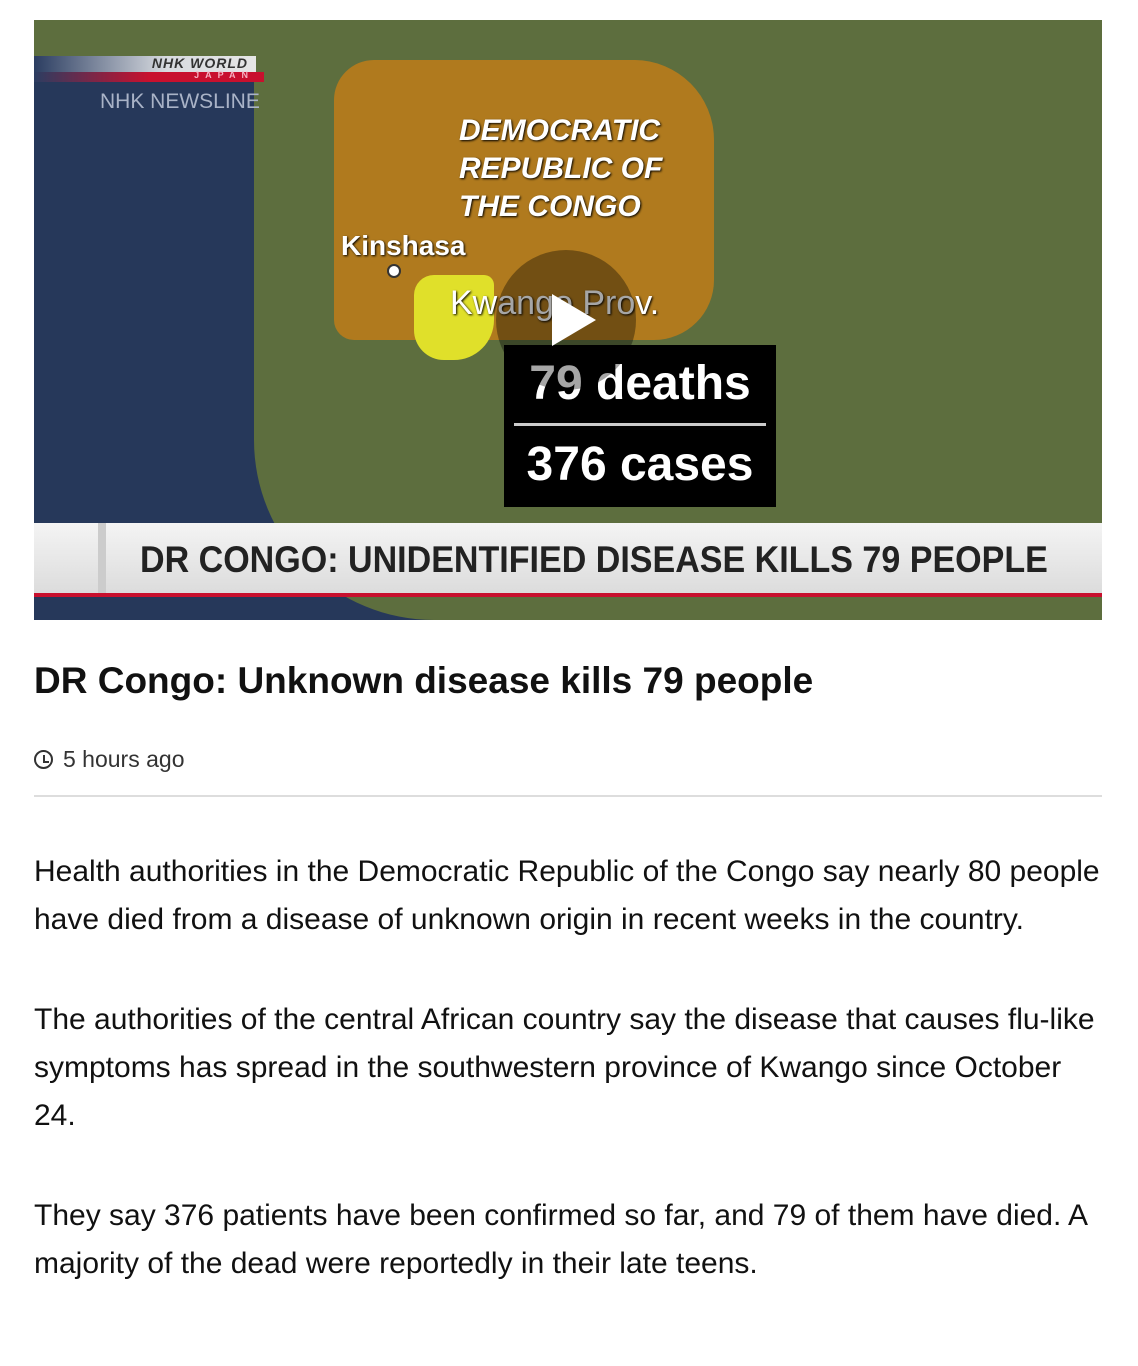 The image size is (1138, 1366). What do you see at coordinates (394, 271) in the screenshot?
I see `capital-marker` at bounding box center [394, 271].